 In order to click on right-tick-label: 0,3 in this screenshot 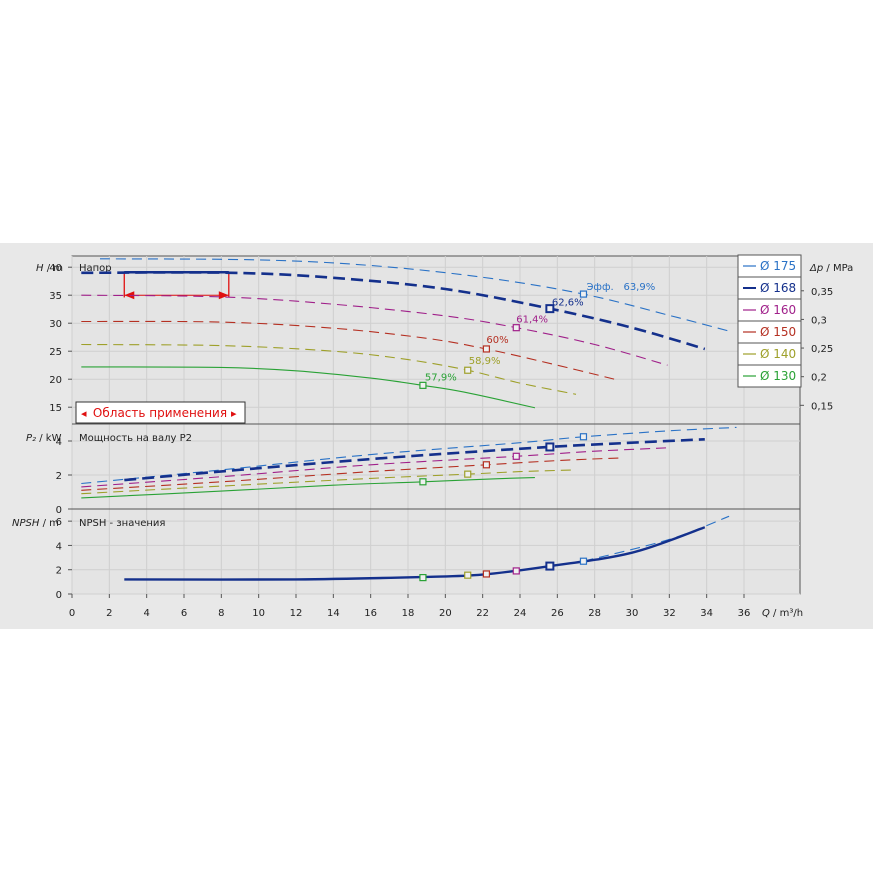, I will do `click(819, 320)`.